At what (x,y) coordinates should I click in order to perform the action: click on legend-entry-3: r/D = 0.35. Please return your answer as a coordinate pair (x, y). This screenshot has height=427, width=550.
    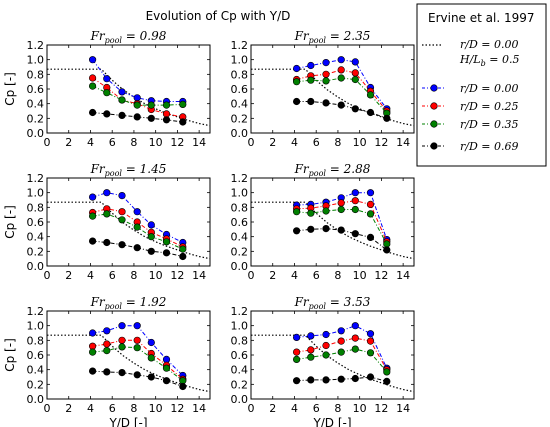
    Looking at the image, I should click on (470, 124).